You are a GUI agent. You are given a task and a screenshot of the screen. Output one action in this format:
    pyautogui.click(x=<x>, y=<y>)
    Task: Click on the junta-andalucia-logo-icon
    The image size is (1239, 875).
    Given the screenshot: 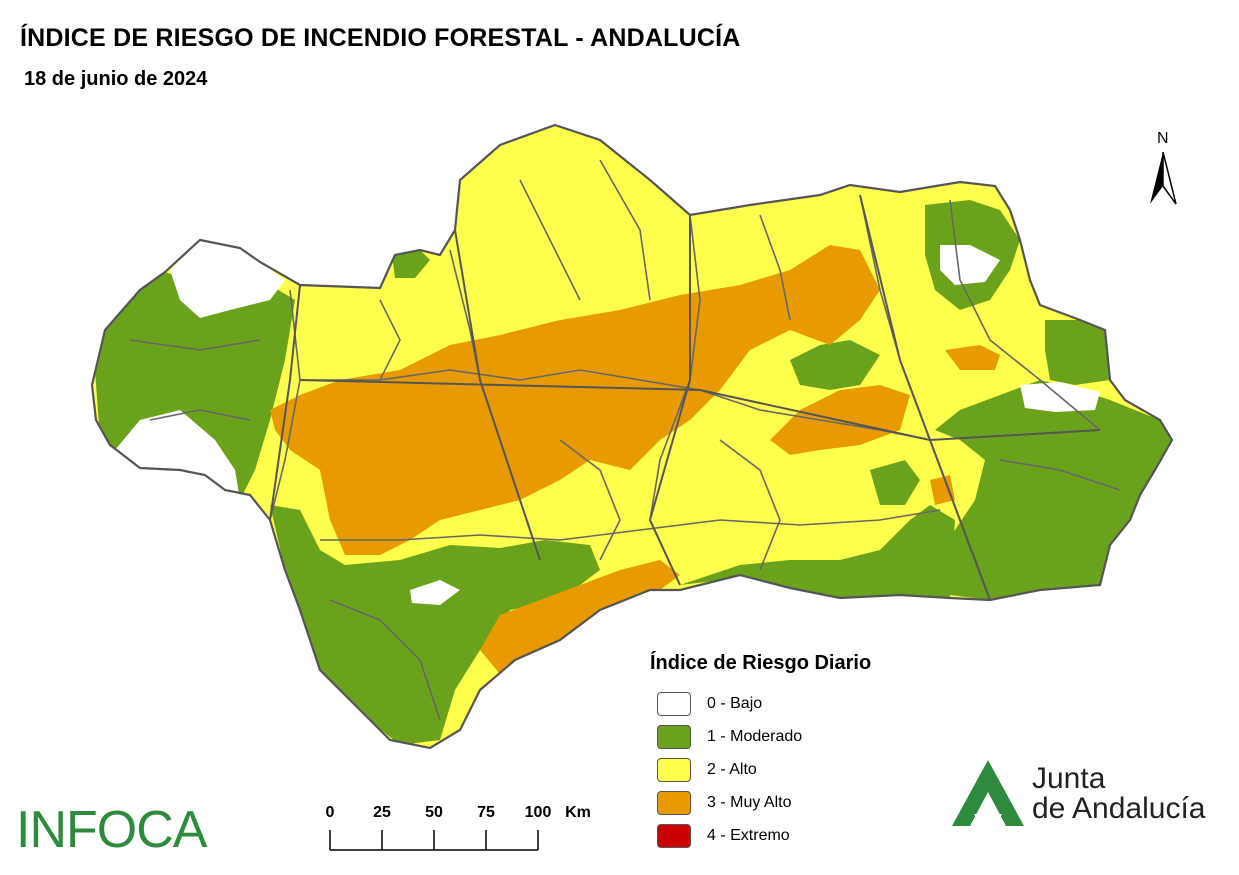 What is the action you would take?
    pyautogui.click(x=988, y=793)
    